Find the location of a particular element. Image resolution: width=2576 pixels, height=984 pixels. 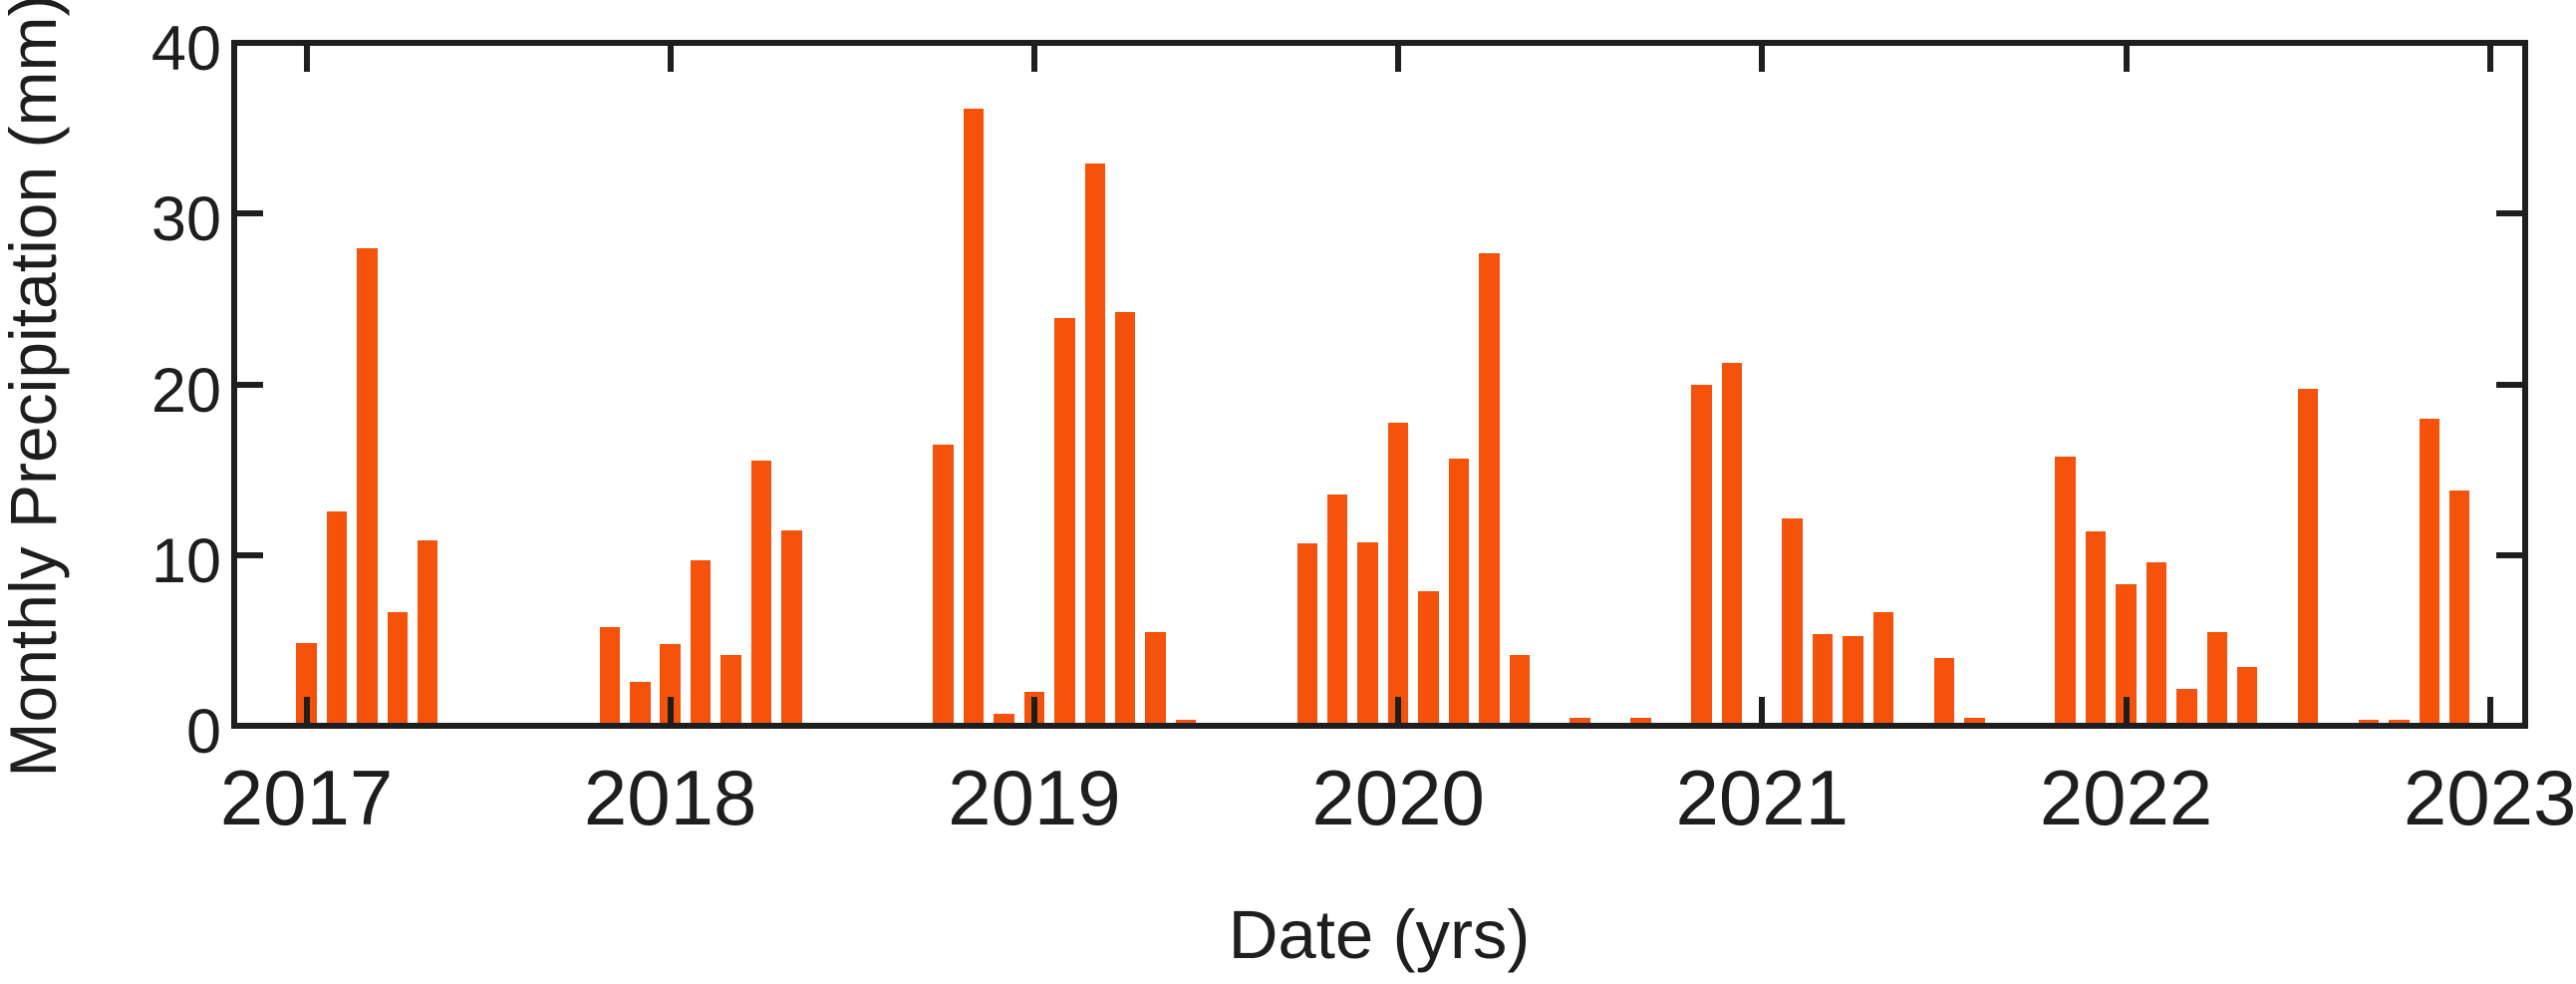

x-tick-label-2021: 2021 is located at coordinates (1762, 797).